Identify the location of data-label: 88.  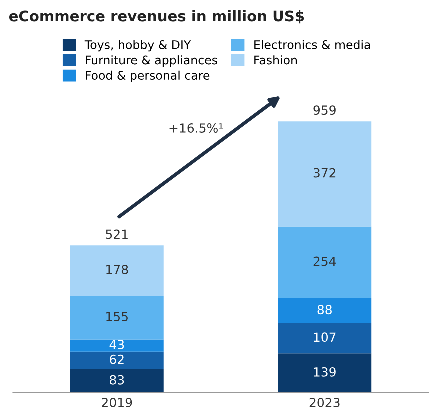
(325, 310).